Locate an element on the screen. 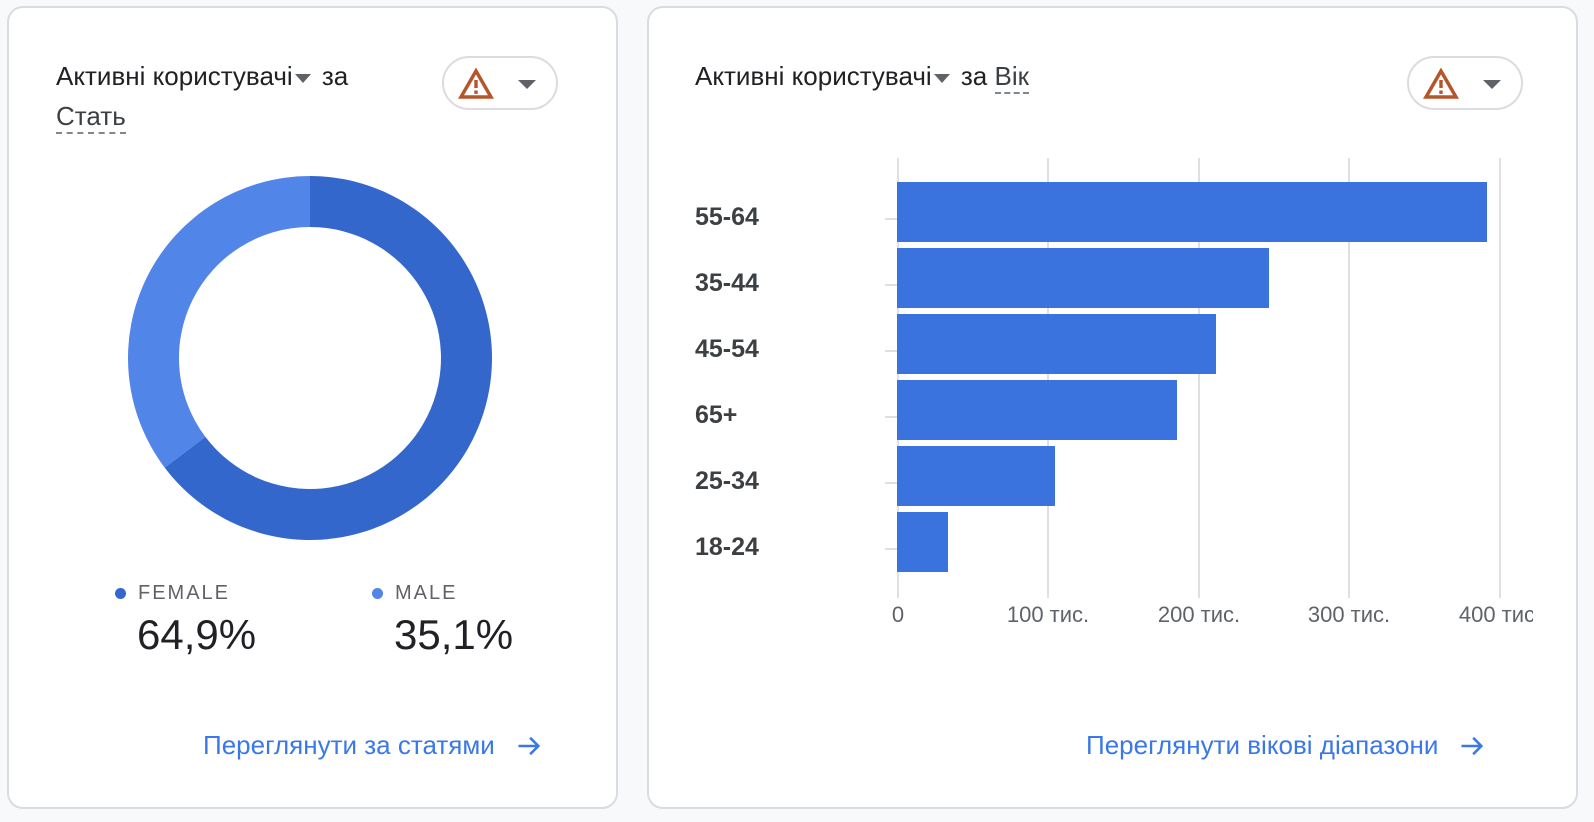  link-label: Переглянути вікові діапазони is located at coordinates (1262, 745).